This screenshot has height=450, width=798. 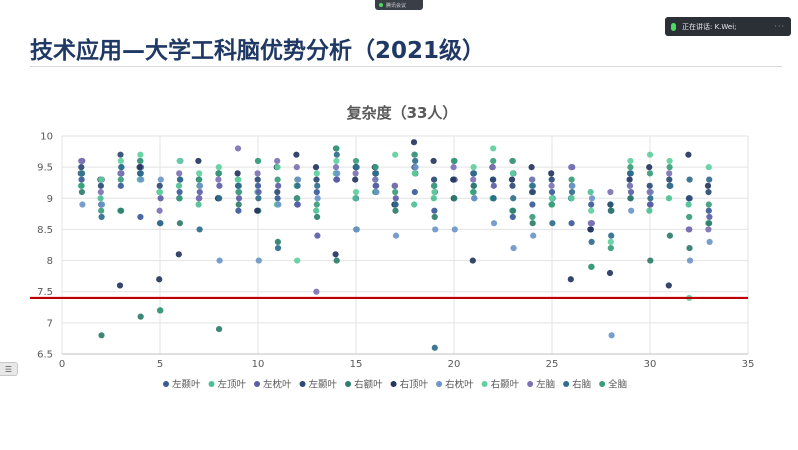 I want to click on more-icon: ···, so click(x=779, y=26).